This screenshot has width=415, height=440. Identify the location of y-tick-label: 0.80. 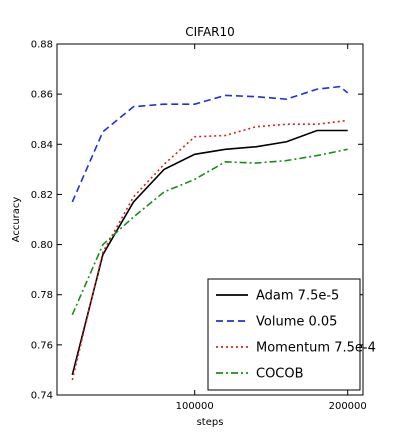
(42, 245).